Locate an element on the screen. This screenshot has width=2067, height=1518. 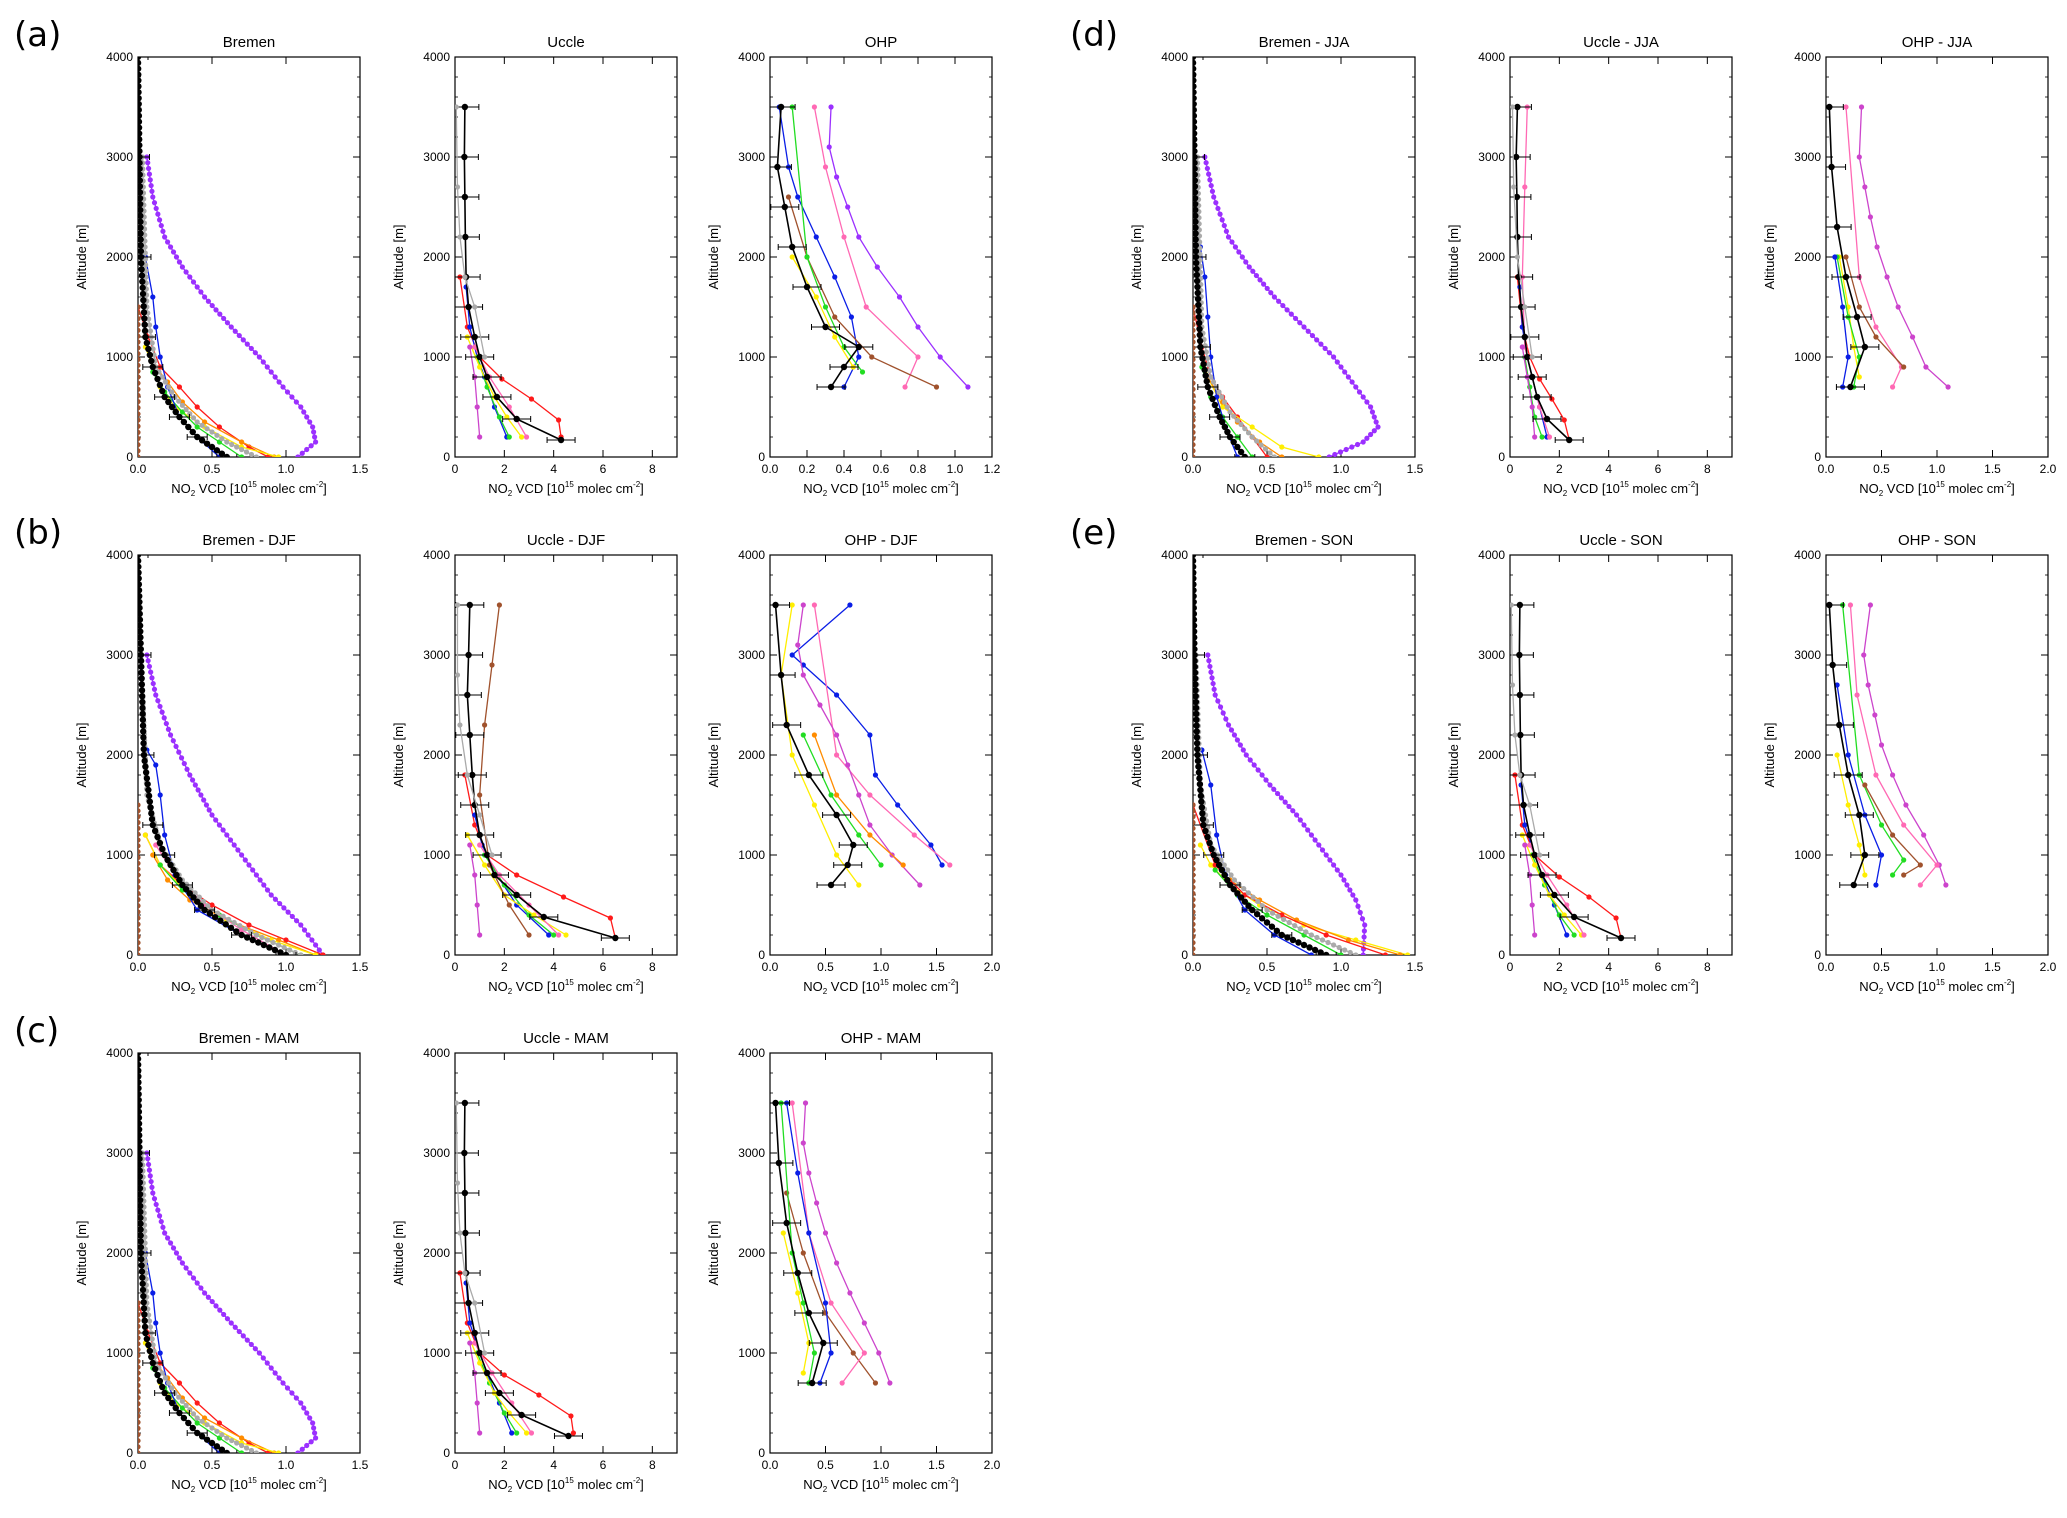
chart-3-series-pink-point is located at coordinates (825, 167).